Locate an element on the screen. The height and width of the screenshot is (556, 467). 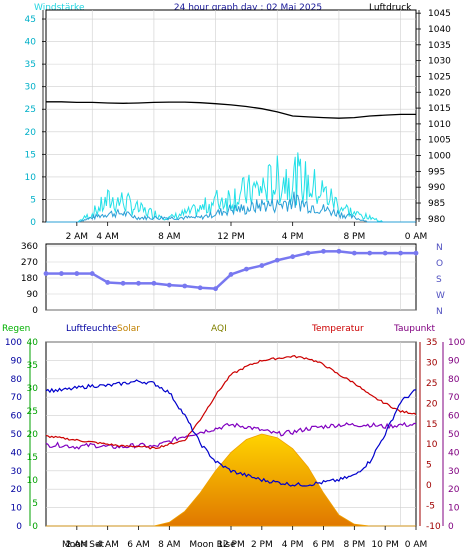
rain-tick: 10 is located at coordinates (17, 509).